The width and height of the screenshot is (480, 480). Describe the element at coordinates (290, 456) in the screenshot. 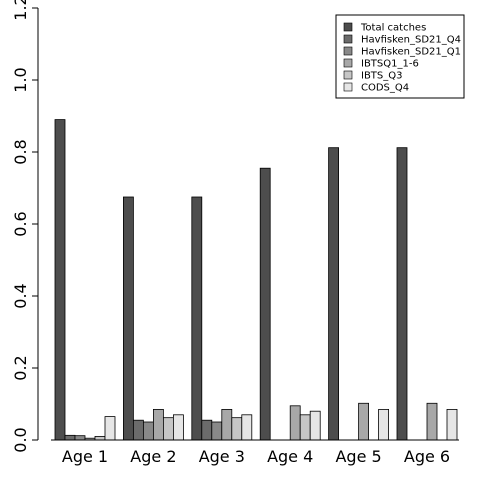

I see `x-tick-label: Age 4` at that location.